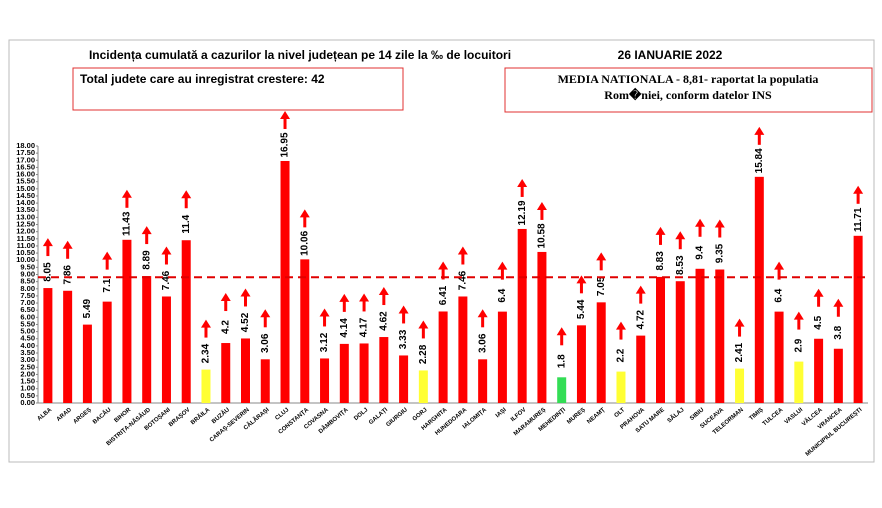  What do you see at coordinates (344, 328) in the screenshot?
I see `value-label: 4.14` at bounding box center [344, 328].